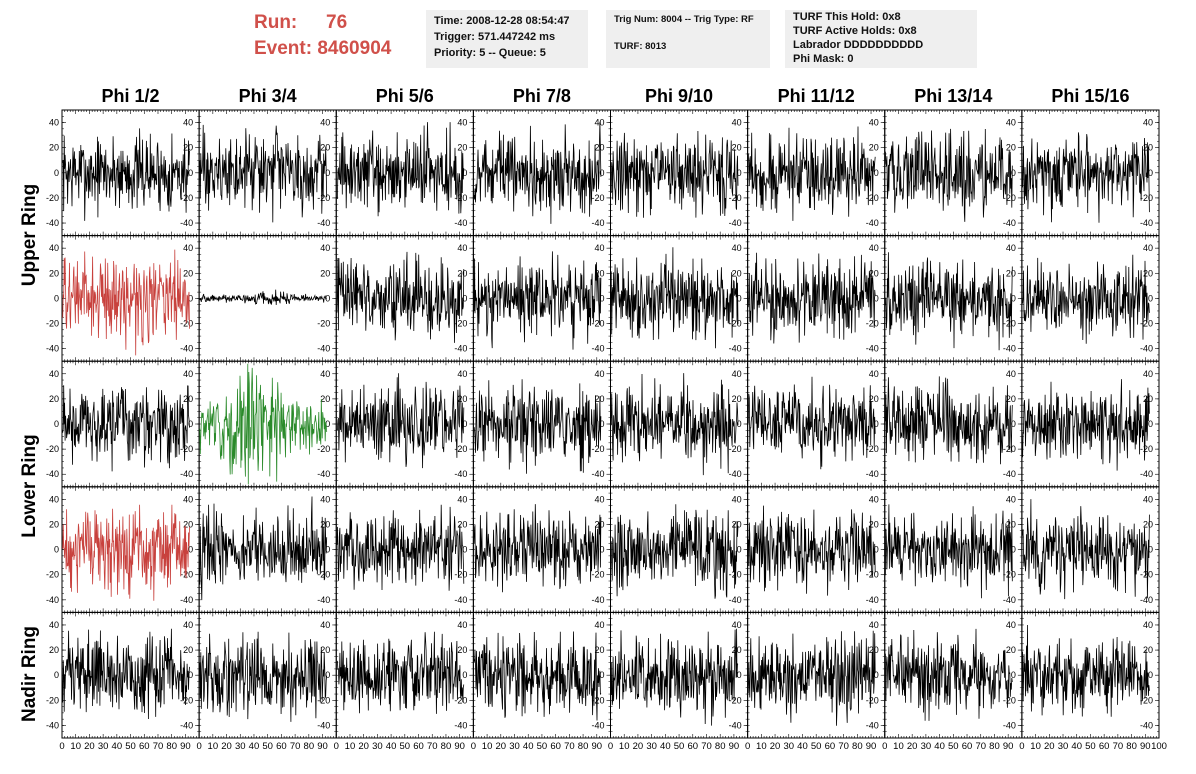 Image resolution: width=1196 pixels, height=774 pixels. I want to click on panel-frame, so click(404, 173).